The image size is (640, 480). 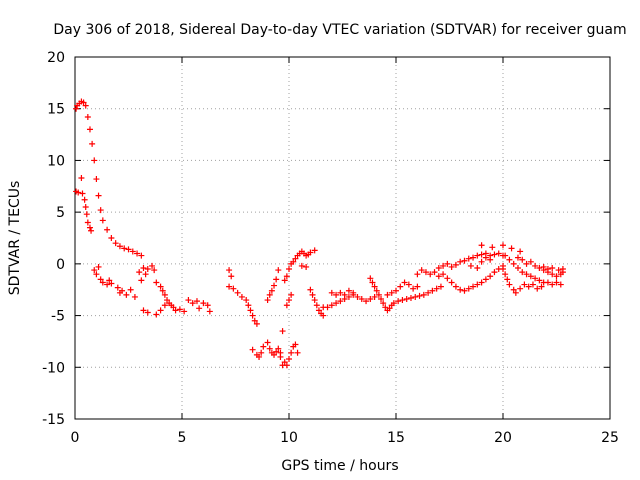 I want to click on x-tick-label: 20, so click(x=503, y=438).